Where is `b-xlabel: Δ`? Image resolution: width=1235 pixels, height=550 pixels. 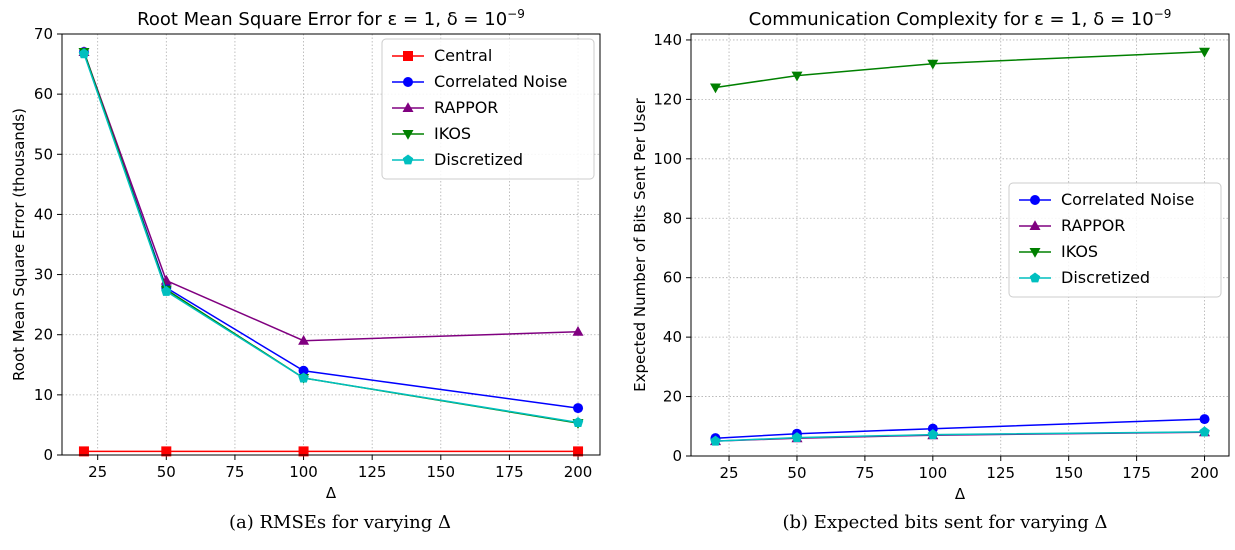
b-xlabel: Δ is located at coordinates (960, 494).